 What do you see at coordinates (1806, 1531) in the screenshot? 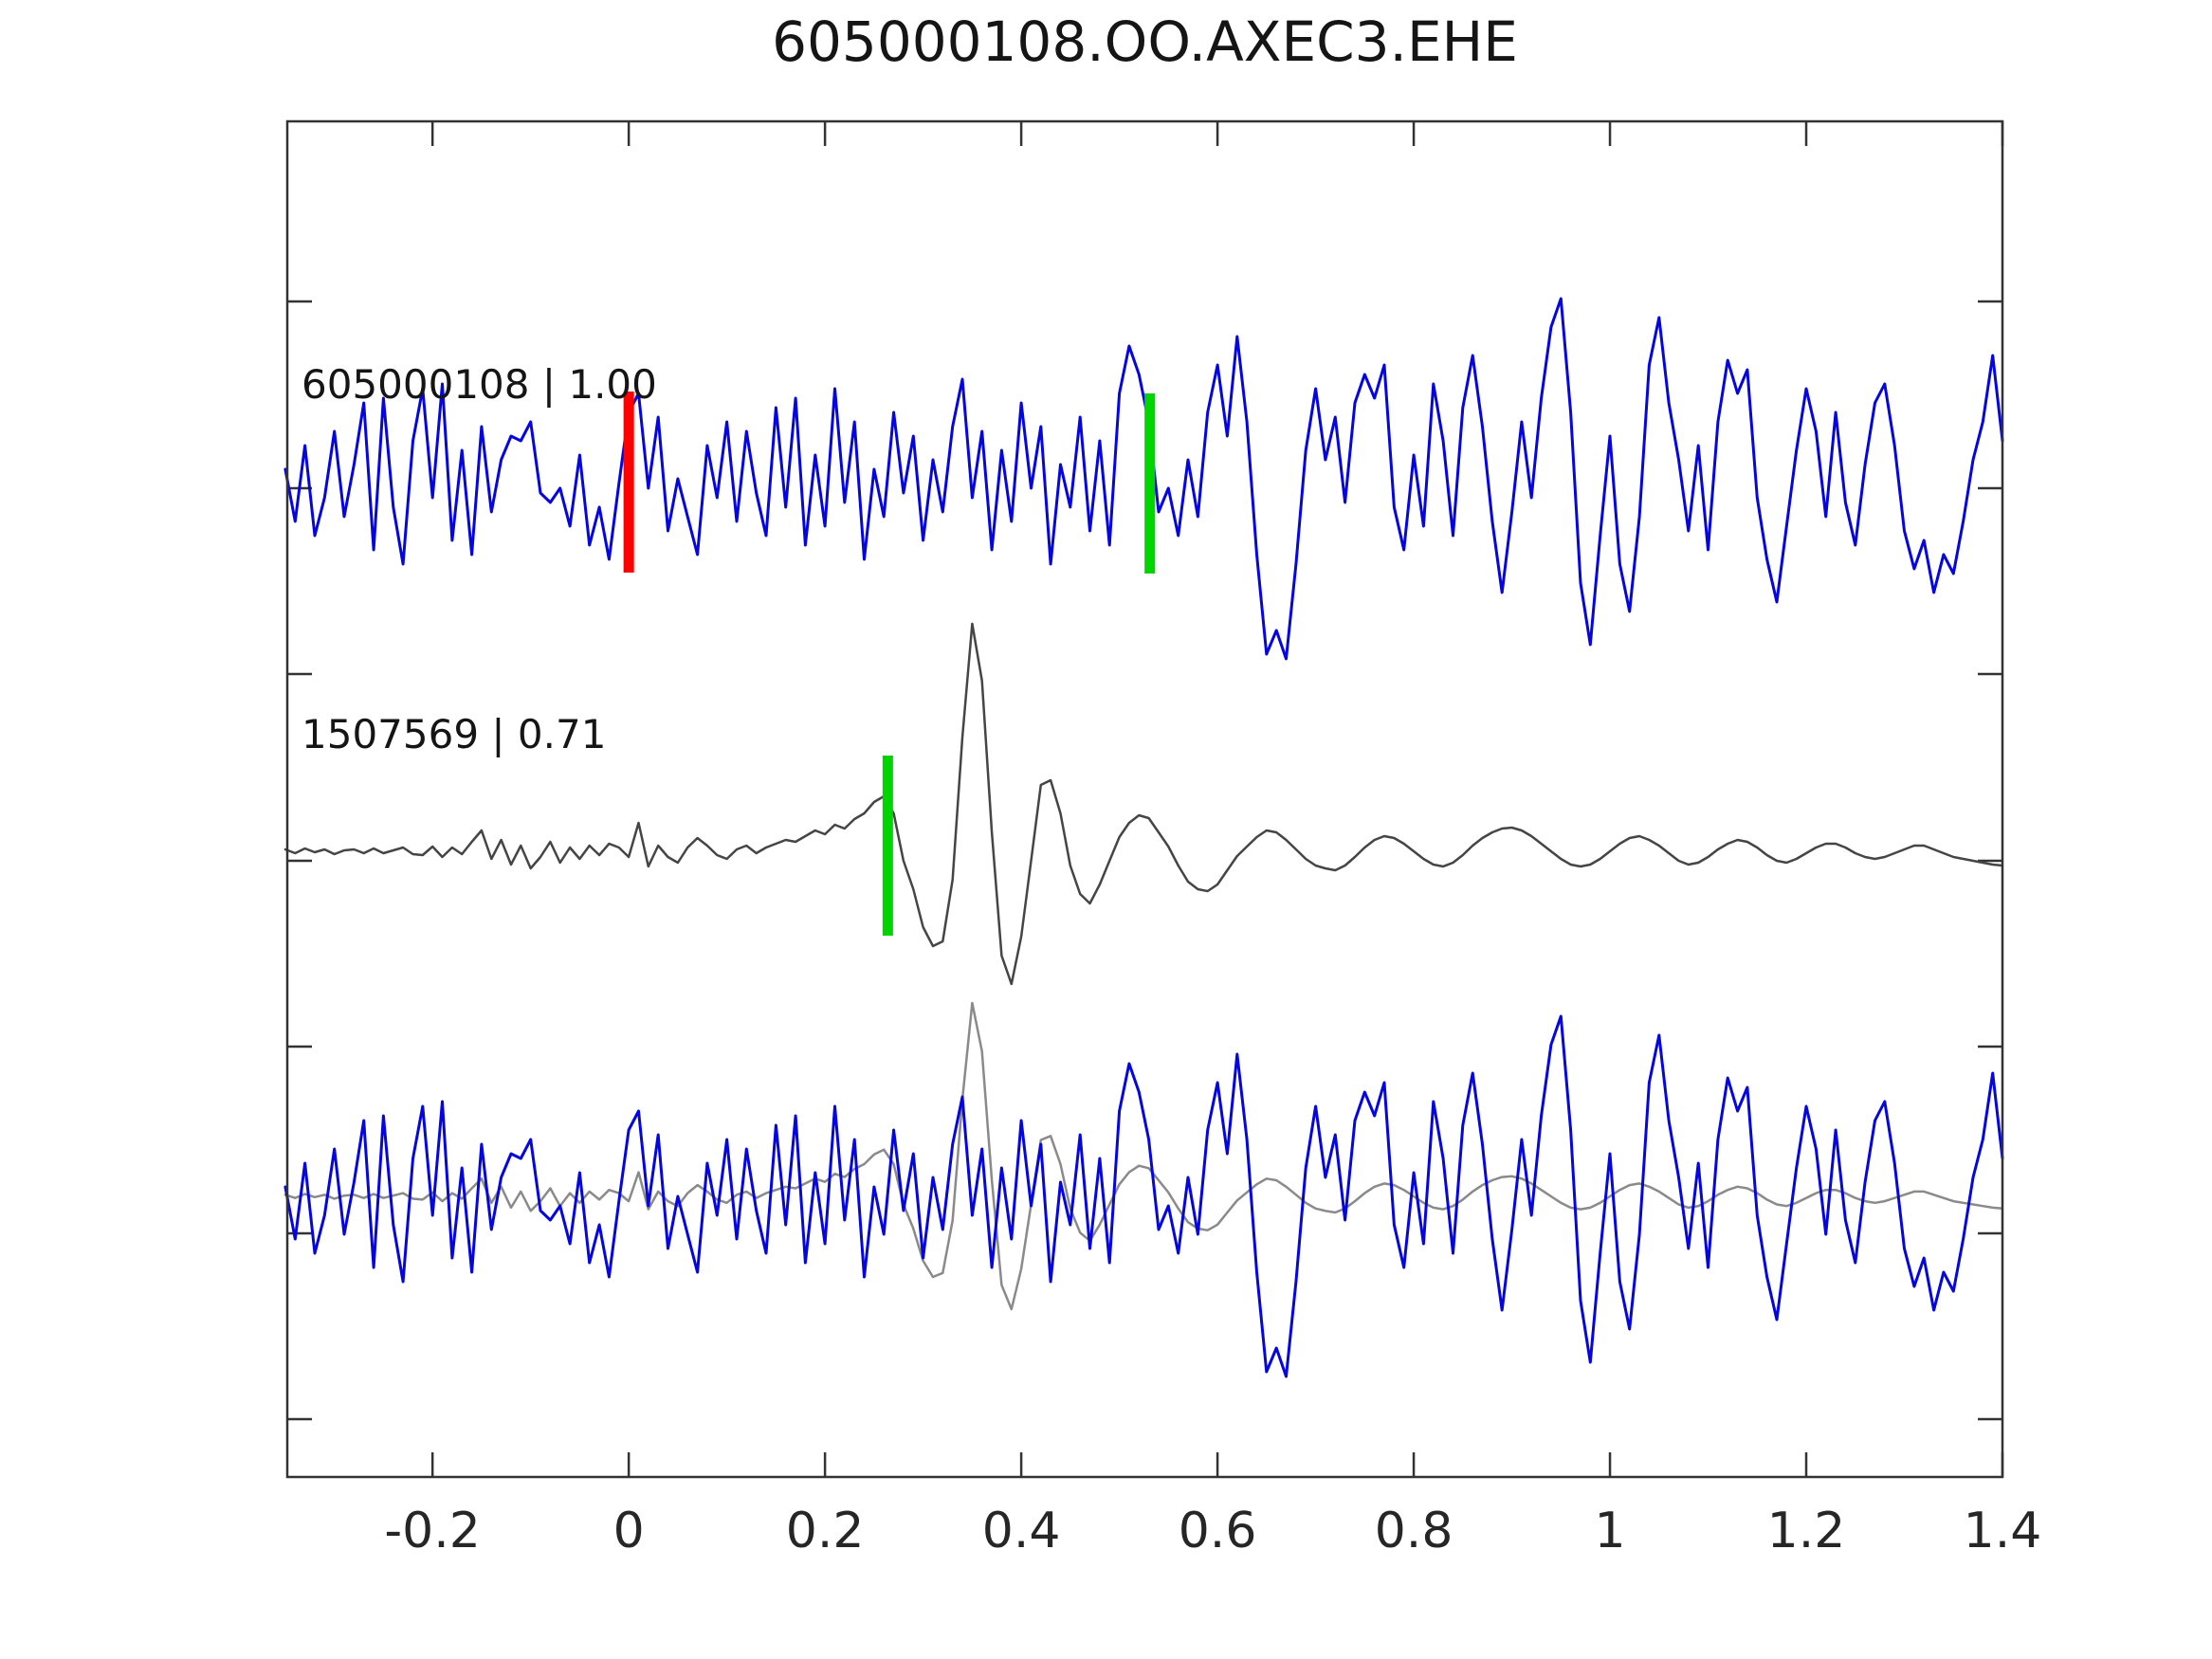
I see `x-tick-label: 1.2` at bounding box center [1806, 1531].